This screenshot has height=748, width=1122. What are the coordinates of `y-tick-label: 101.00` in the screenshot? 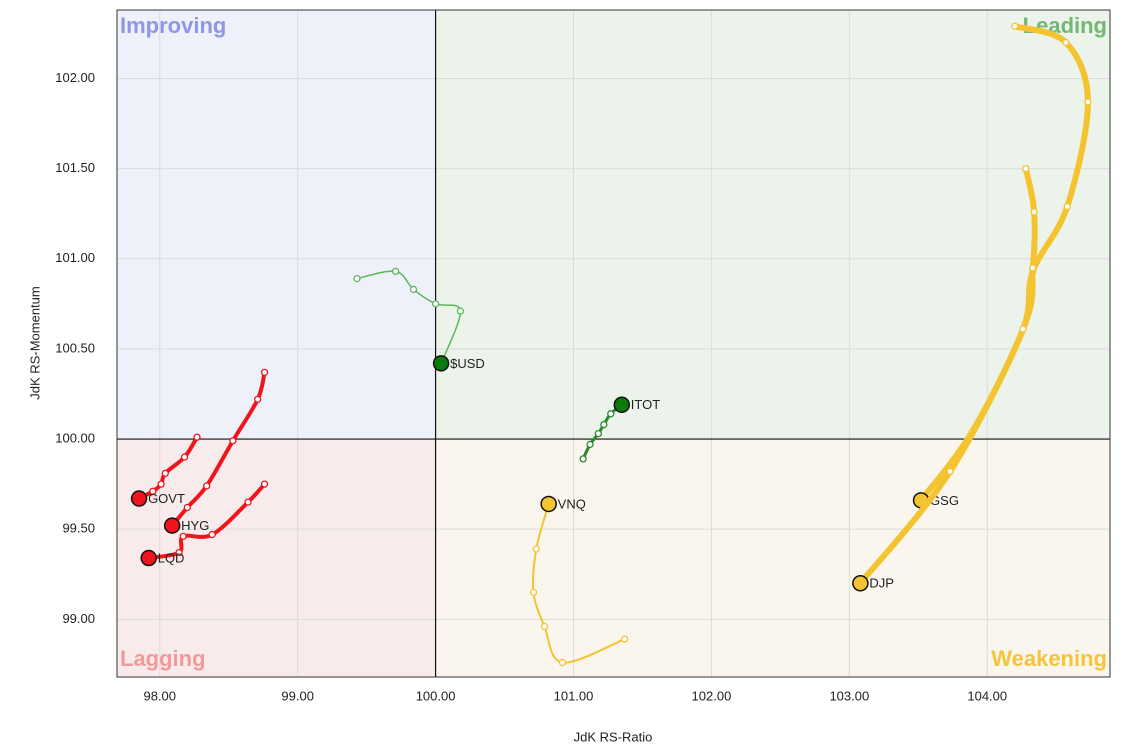 It's located at (75, 257).